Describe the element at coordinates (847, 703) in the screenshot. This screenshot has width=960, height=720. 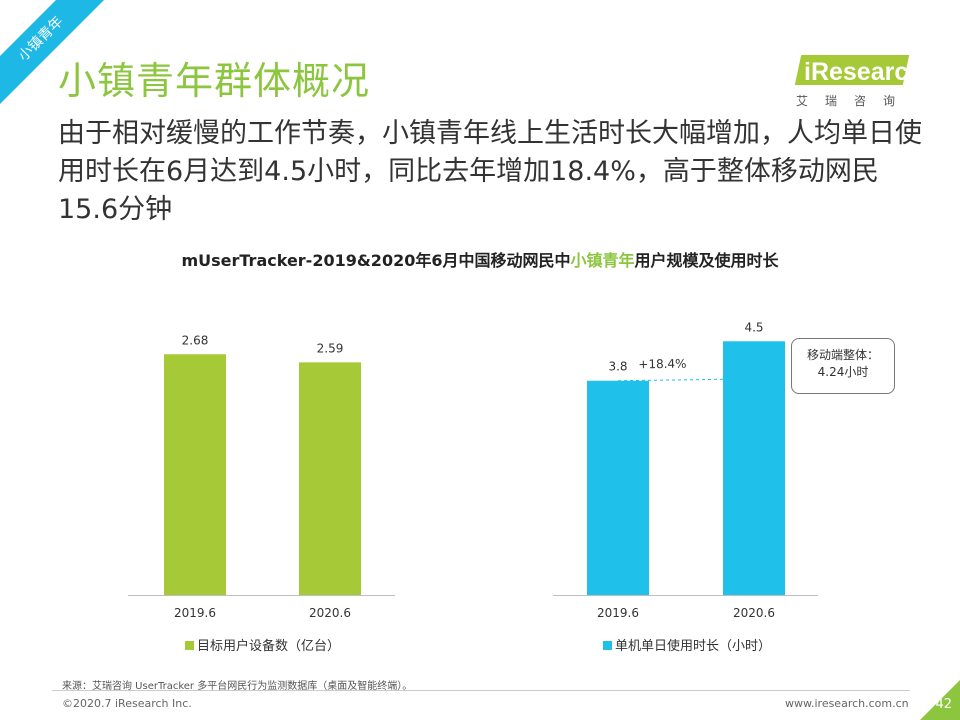
I see `website-link: www.iresearch.com.cn` at that location.